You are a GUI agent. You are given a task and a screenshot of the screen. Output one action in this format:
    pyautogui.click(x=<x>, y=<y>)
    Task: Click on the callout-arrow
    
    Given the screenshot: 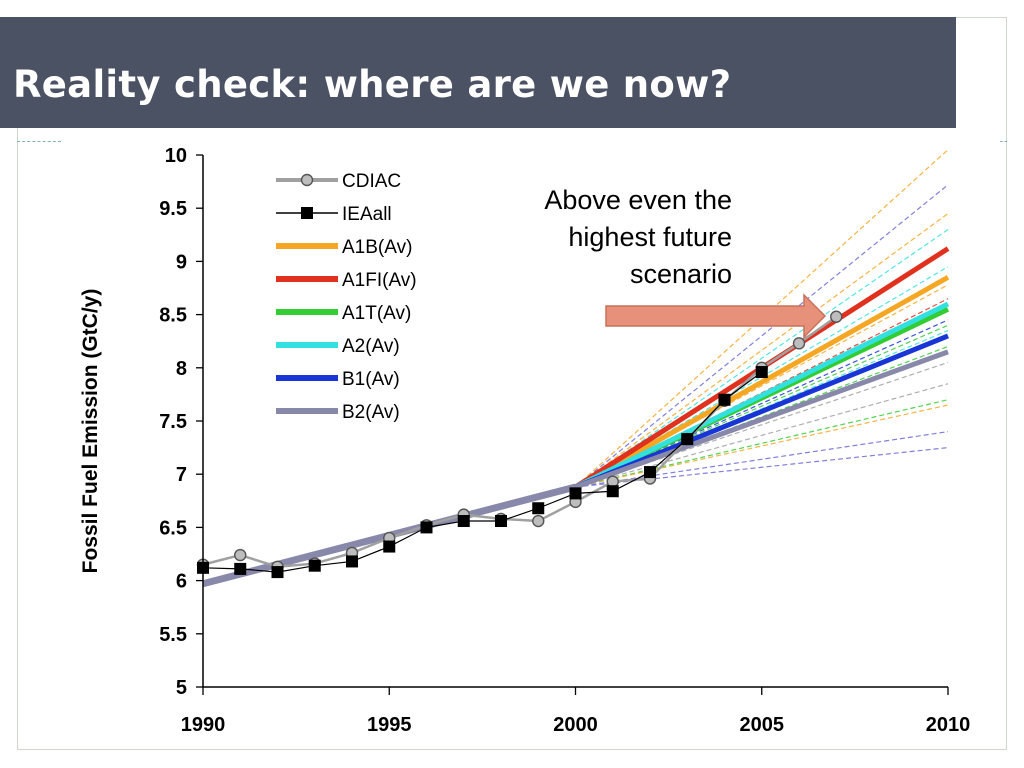 What is the action you would take?
    pyautogui.click(x=716, y=316)
    